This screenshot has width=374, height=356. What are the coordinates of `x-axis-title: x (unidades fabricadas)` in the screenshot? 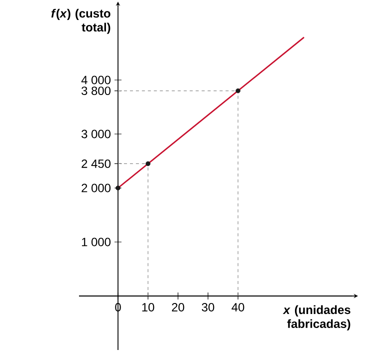 It's located at (316, 317).